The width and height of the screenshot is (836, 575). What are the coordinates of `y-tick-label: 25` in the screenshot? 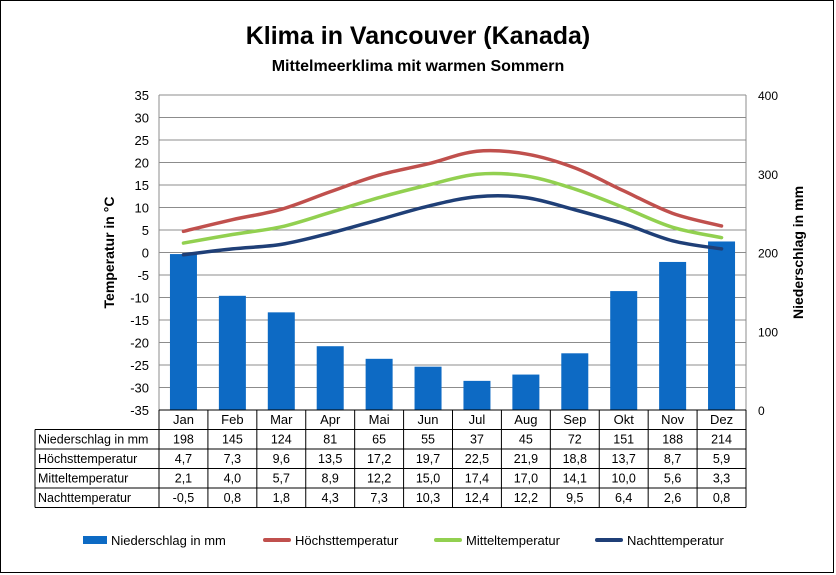 It's located at (142, 140).